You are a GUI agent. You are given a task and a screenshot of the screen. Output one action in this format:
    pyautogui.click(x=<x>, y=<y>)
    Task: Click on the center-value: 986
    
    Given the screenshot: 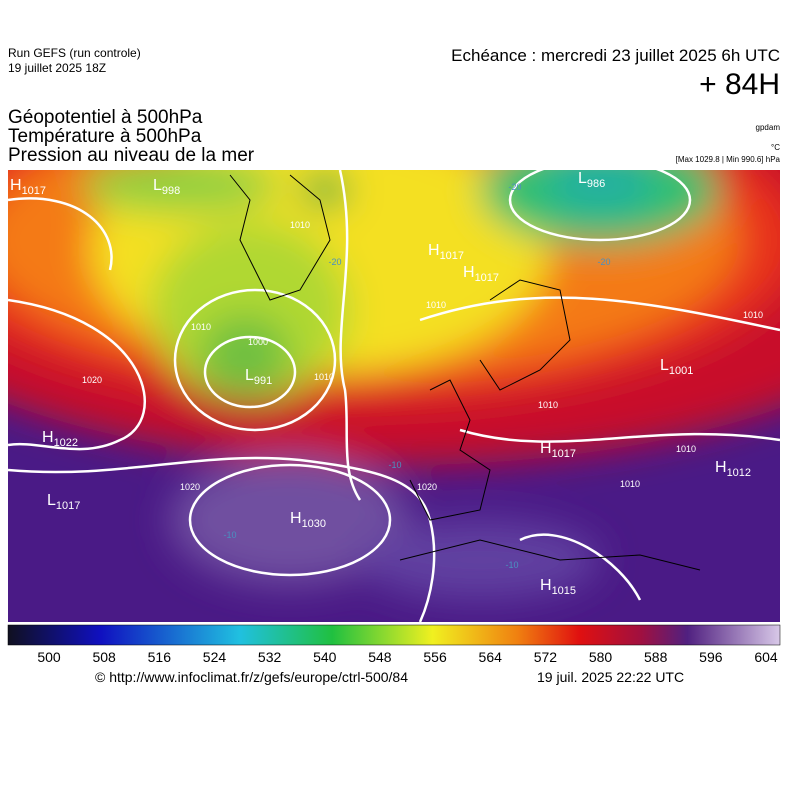 What is the action you would take?
    pyautogui.click(x=596, y=184)
    